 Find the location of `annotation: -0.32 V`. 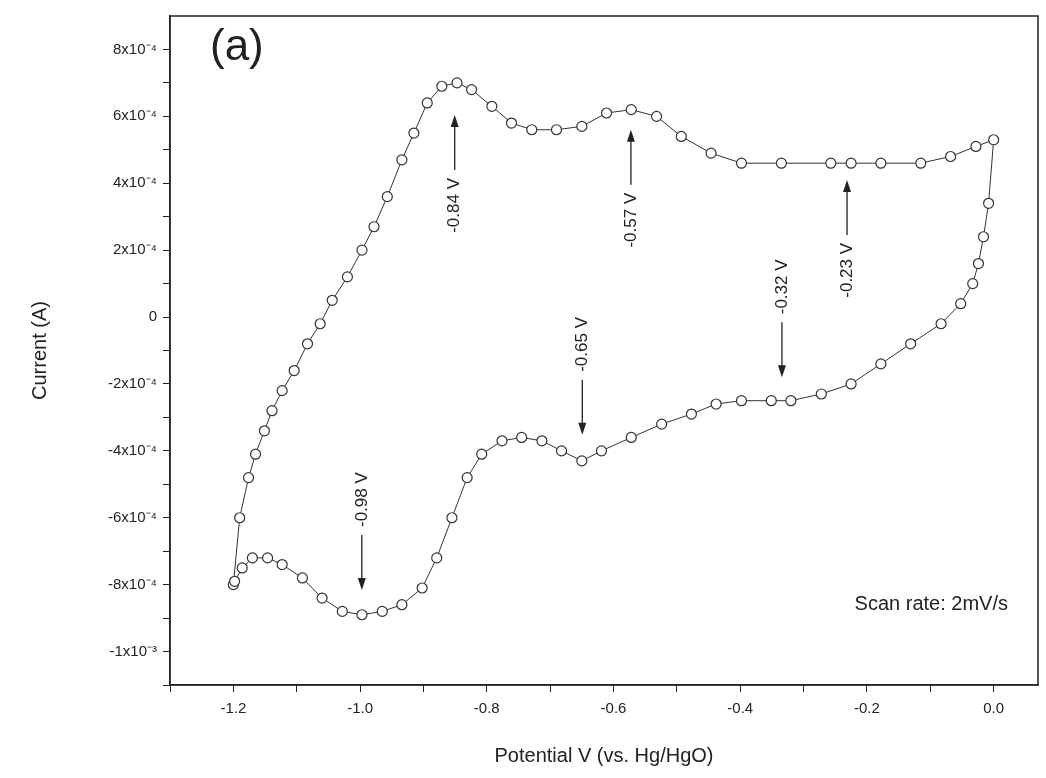

annotation: -0.32 V is located at coordinates (781, 286).